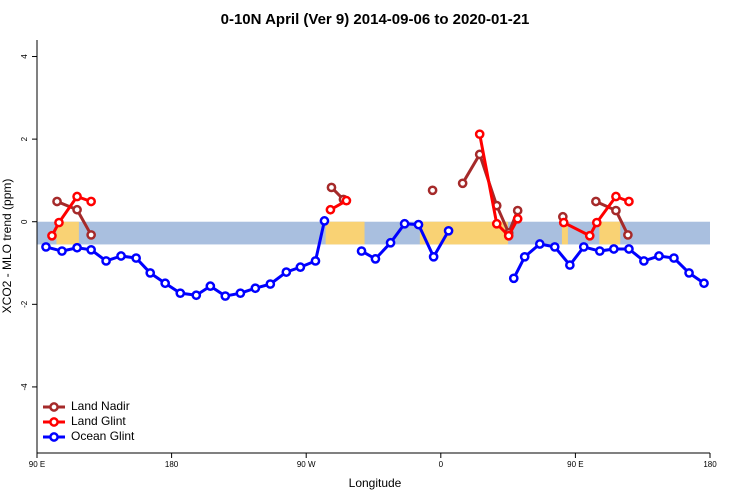 This screenshot has width=750, height=500. I want to click on legend-label: Land Nadir, so click(100, 406).